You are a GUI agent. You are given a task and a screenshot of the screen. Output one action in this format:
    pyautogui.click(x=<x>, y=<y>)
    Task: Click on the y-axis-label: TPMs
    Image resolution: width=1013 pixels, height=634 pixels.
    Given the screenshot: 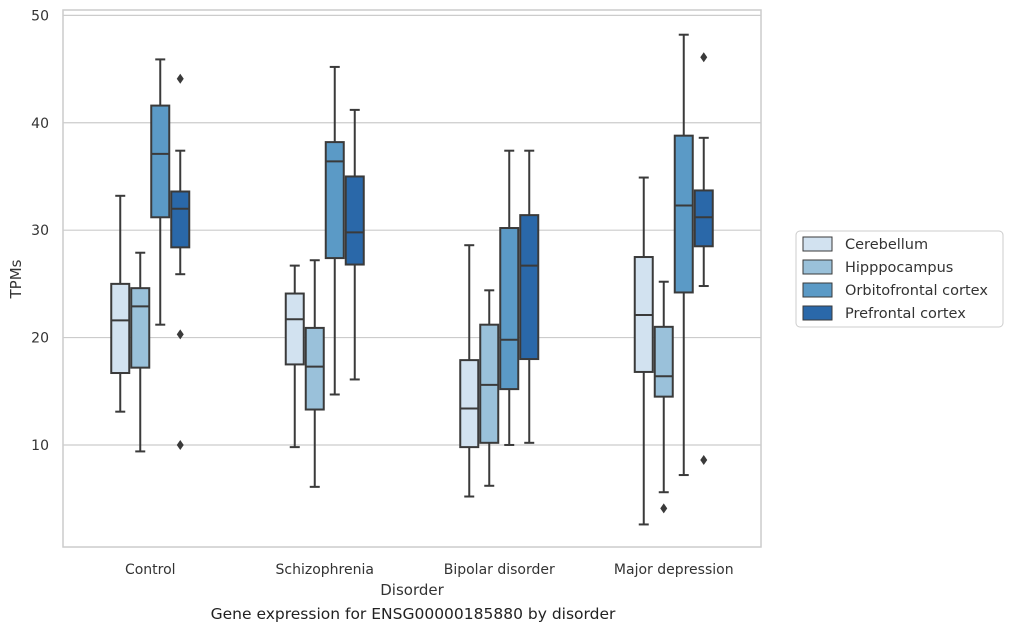 What is the action you would take?
    pyautogui.click(x=16, y=279)
    